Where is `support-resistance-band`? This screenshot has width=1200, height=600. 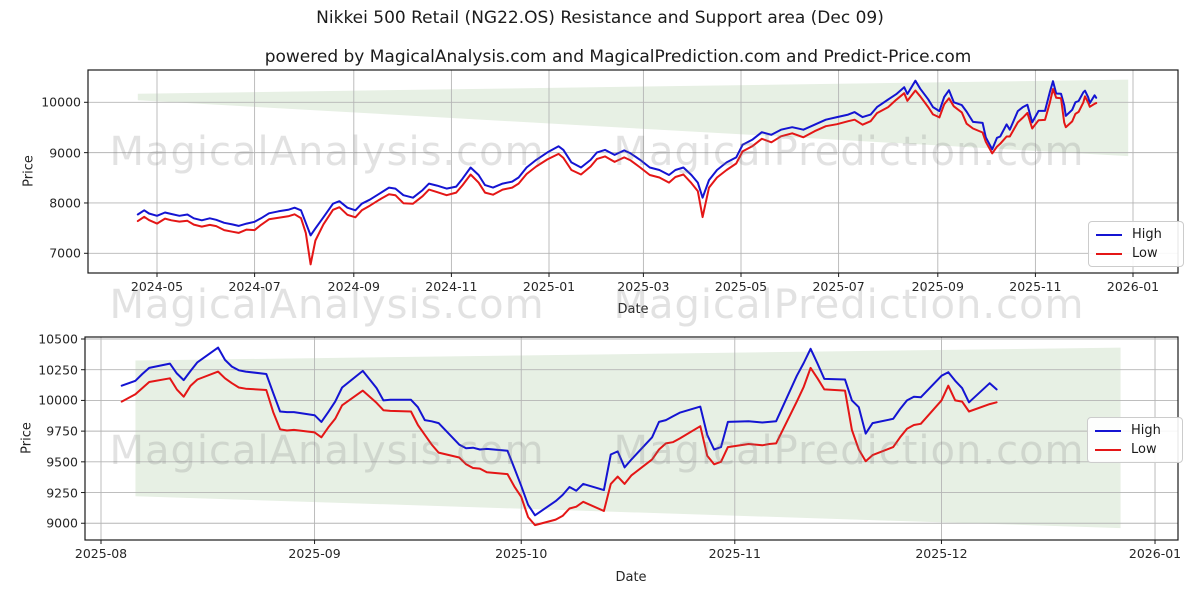 support-resistance-band is located at coordinates (633, 118).